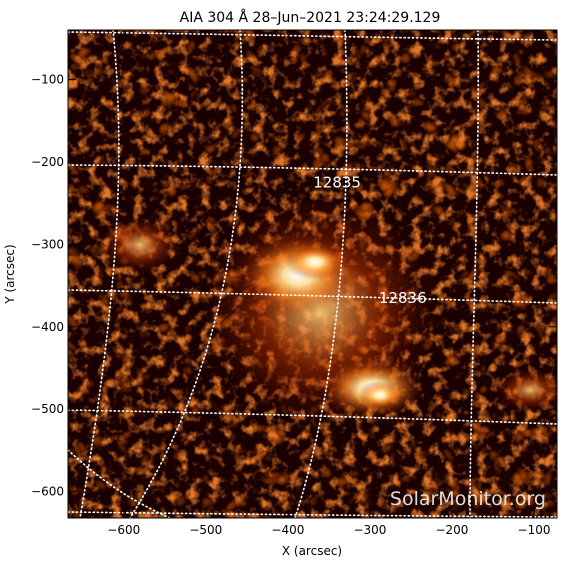  Describe the element at coordinates (369, 240) in the screenshot. I see `active-region-labels: 12835 12836` at that location.